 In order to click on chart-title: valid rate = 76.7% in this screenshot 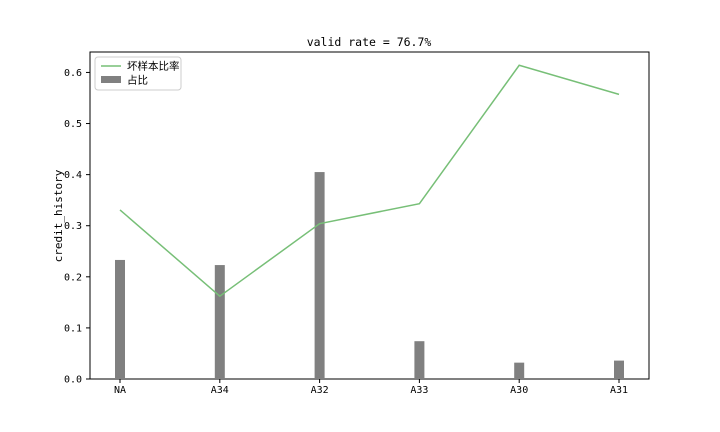, I will do `click(369, 42)`.